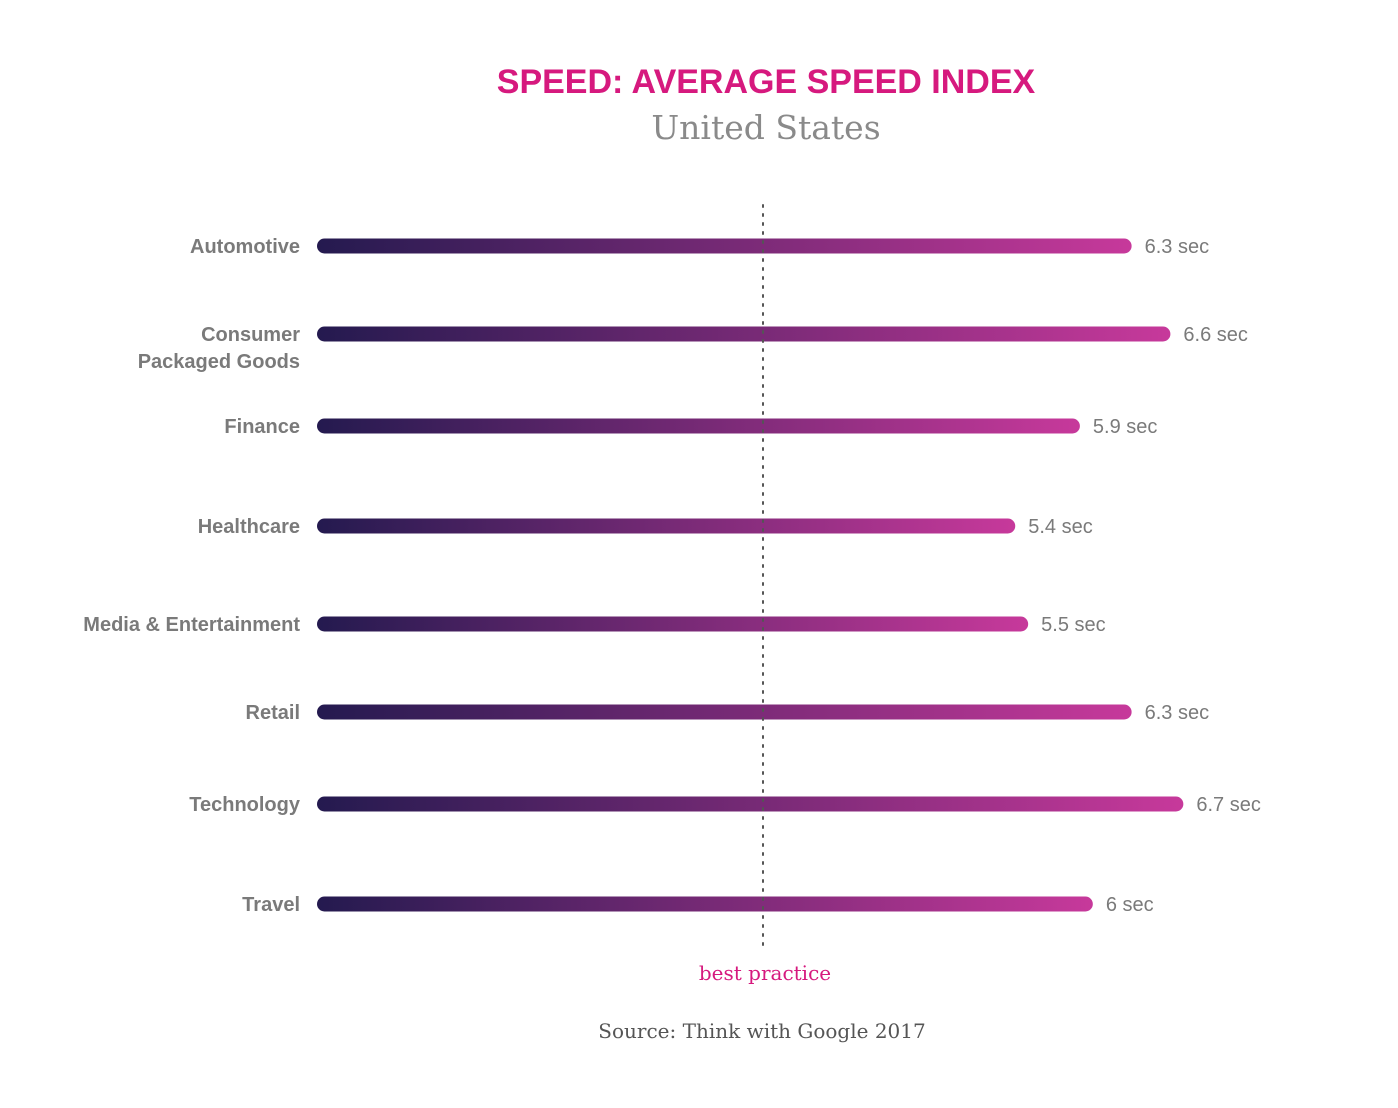  Describe the element at coordinates (1215, 335) in the screenshot. I see `value-label-1: 6.6 sec` at that location.